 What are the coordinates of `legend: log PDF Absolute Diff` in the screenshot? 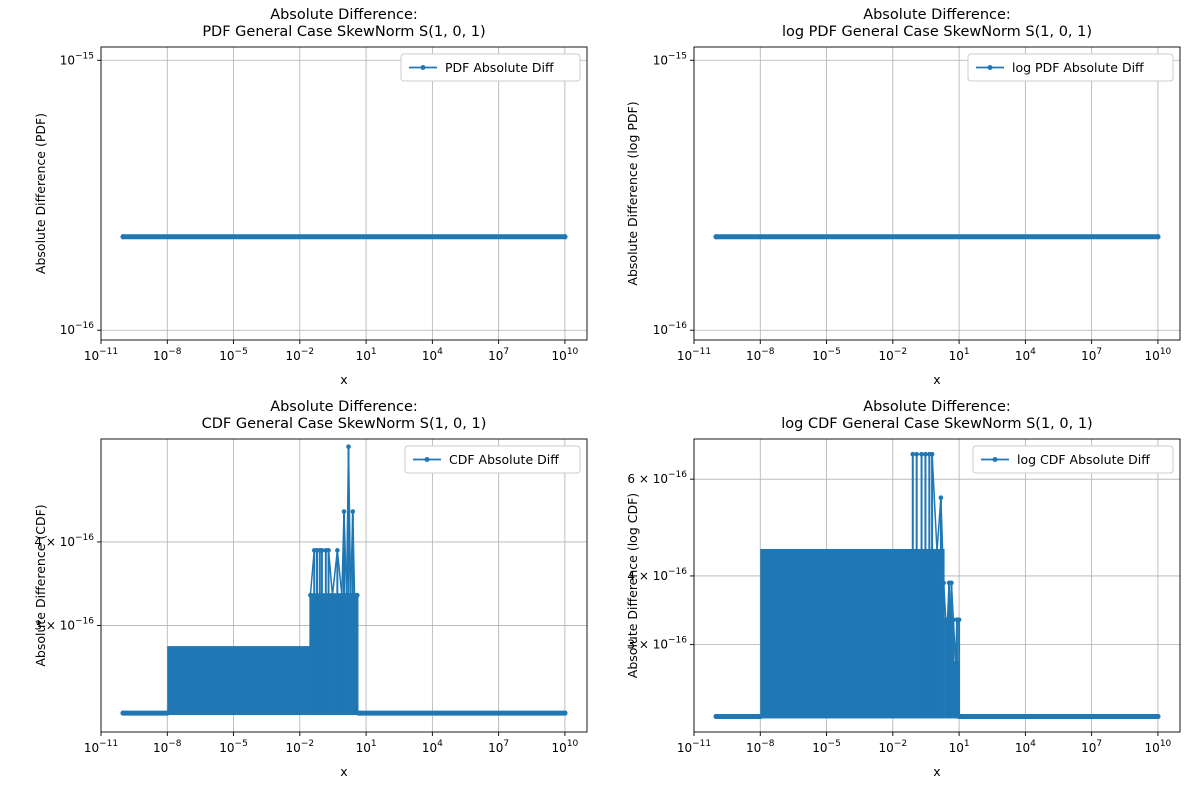 It's located at (1070, 67).